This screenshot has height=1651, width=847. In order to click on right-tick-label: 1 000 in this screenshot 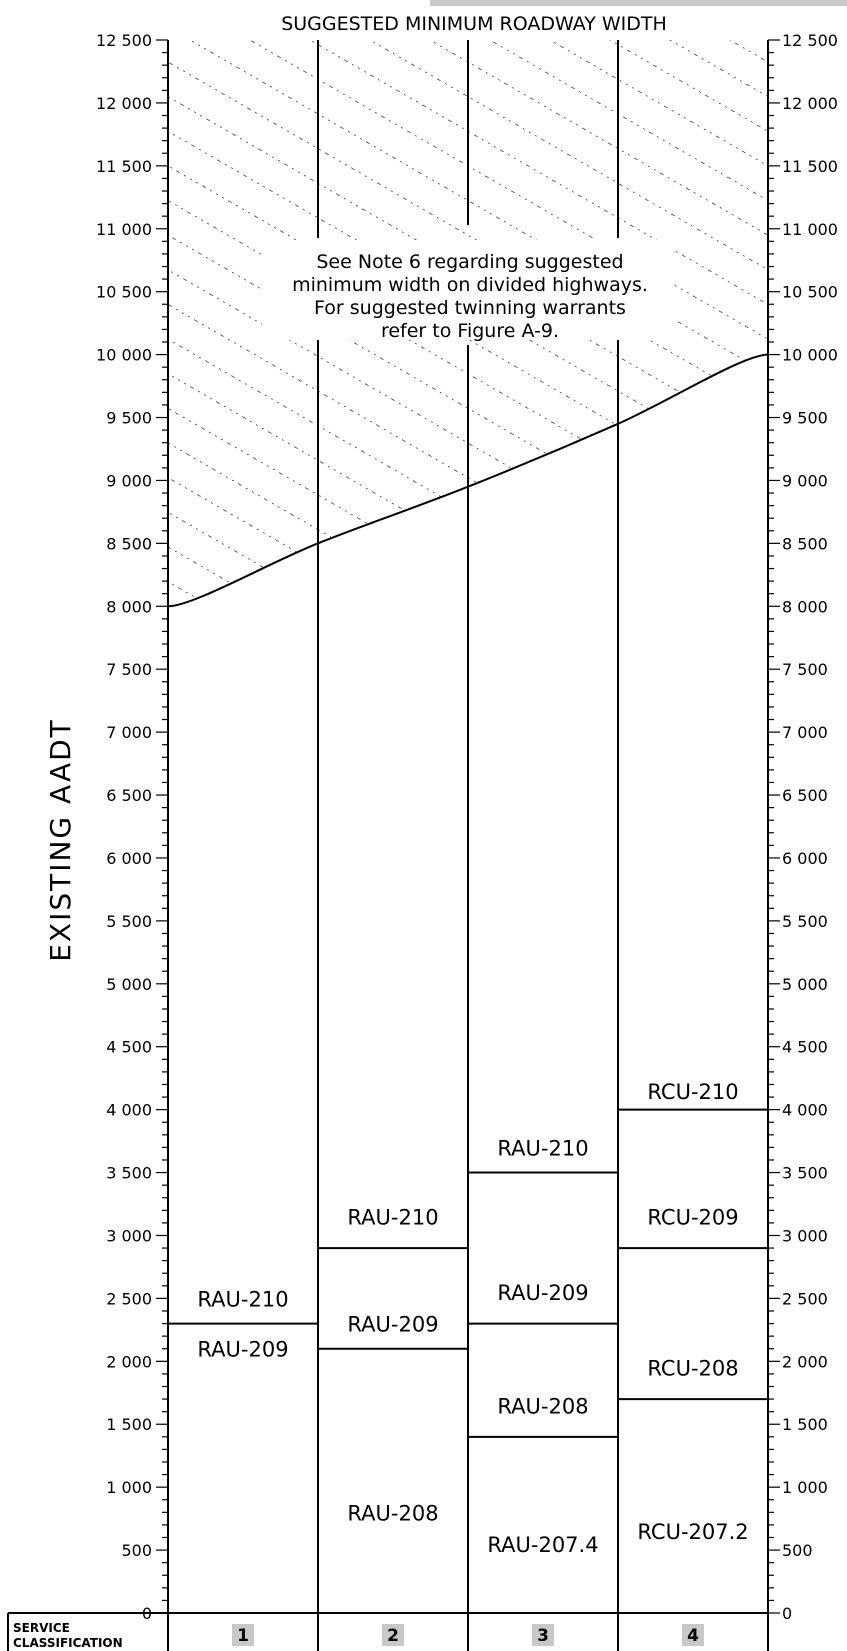, I will do `click(805, 1487)`.